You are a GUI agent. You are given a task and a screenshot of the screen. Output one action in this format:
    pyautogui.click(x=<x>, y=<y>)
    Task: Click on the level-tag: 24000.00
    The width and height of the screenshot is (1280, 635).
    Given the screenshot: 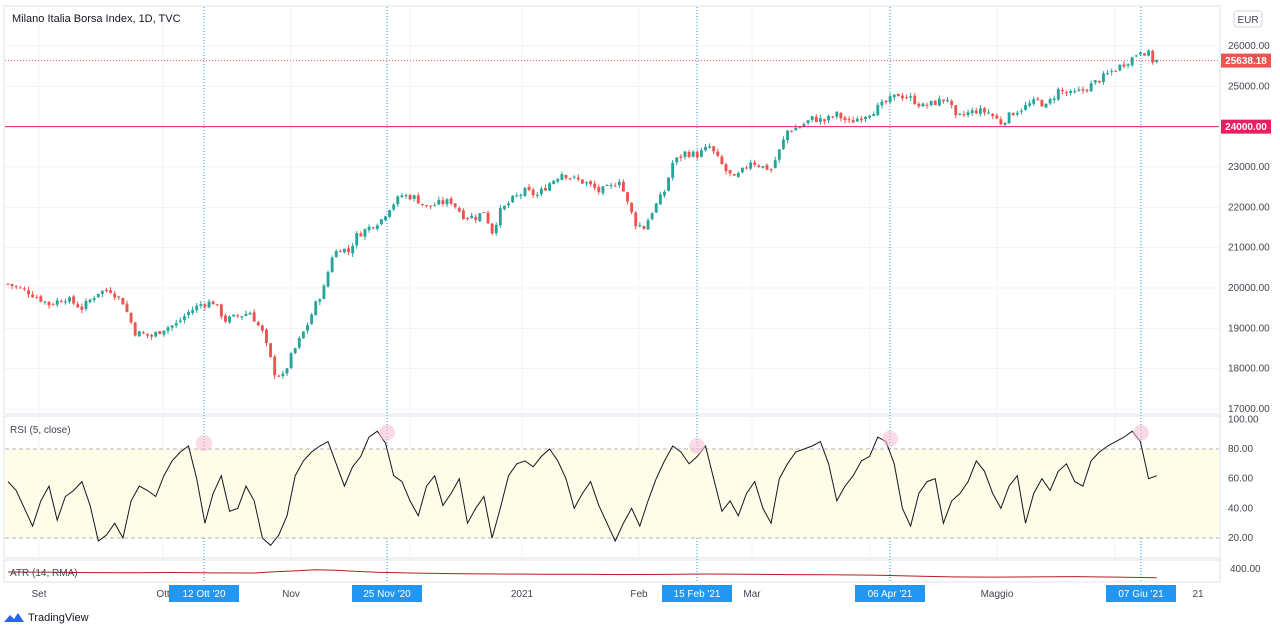 What is the action you would take?
    pyautogui.click(x=1246, y=126)
    